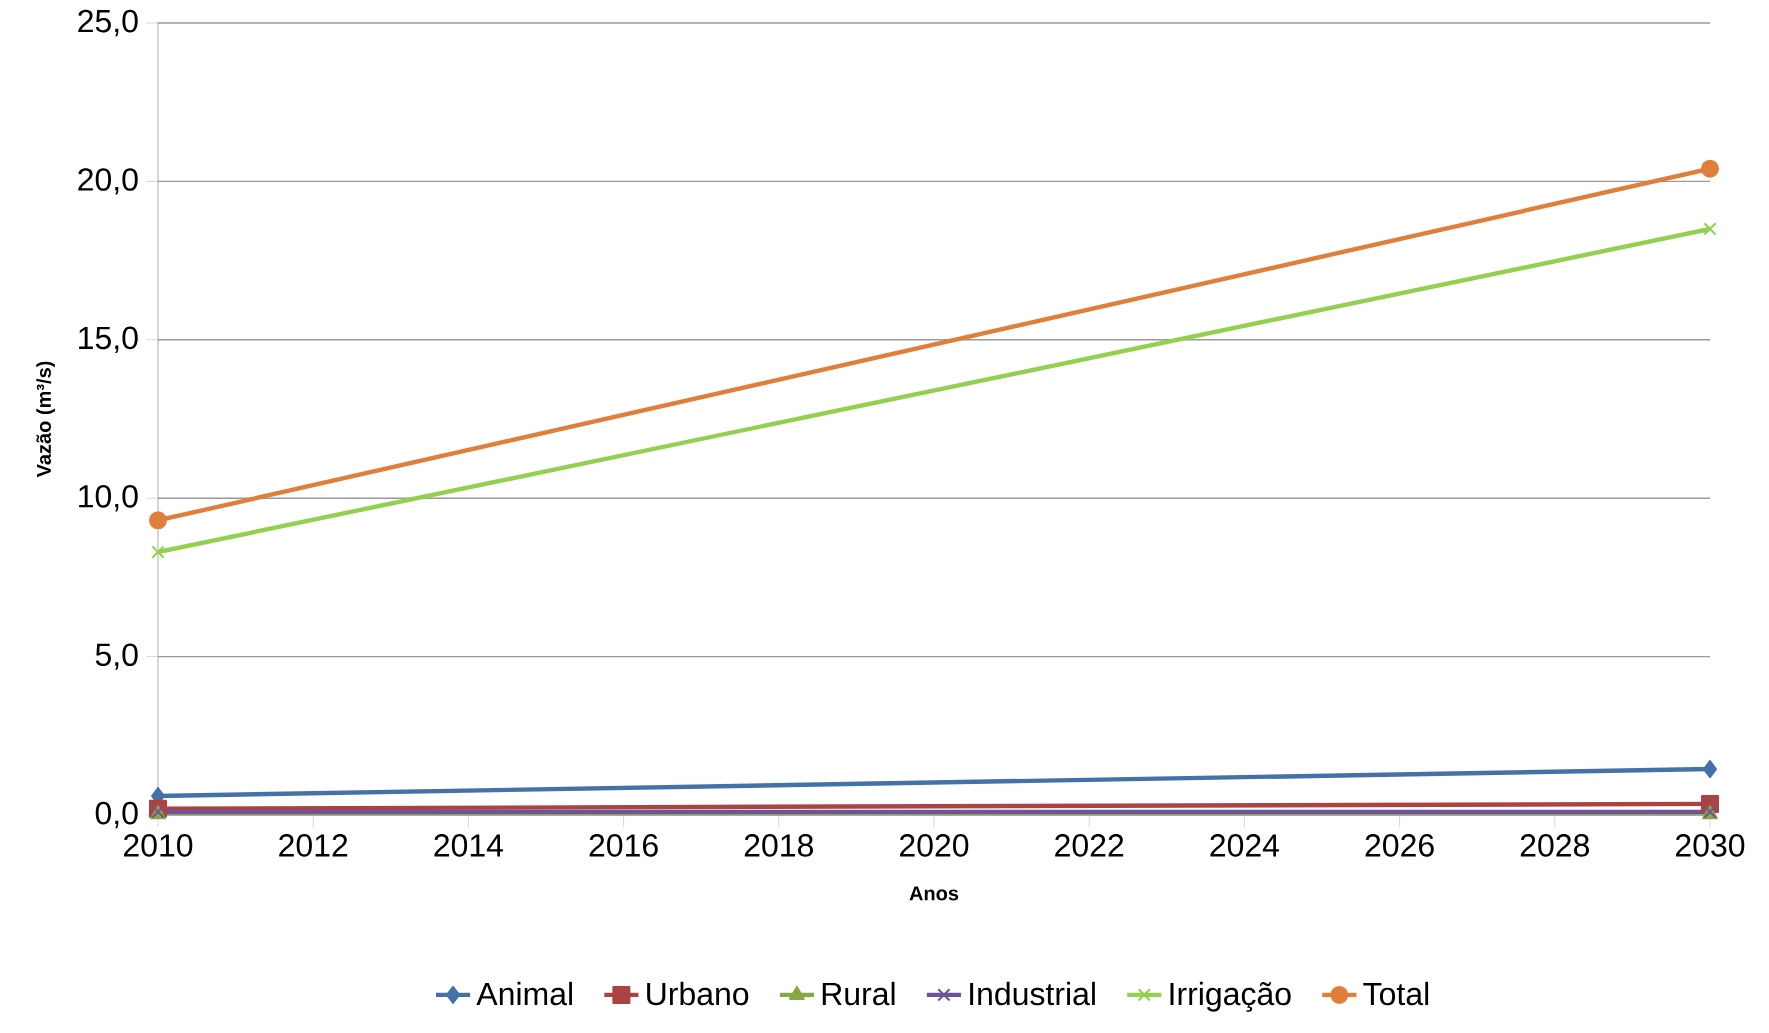 The width and height of the screenshot is (1769, 1033). I want to click on x-tick-label: 2016, so click(623, 845).